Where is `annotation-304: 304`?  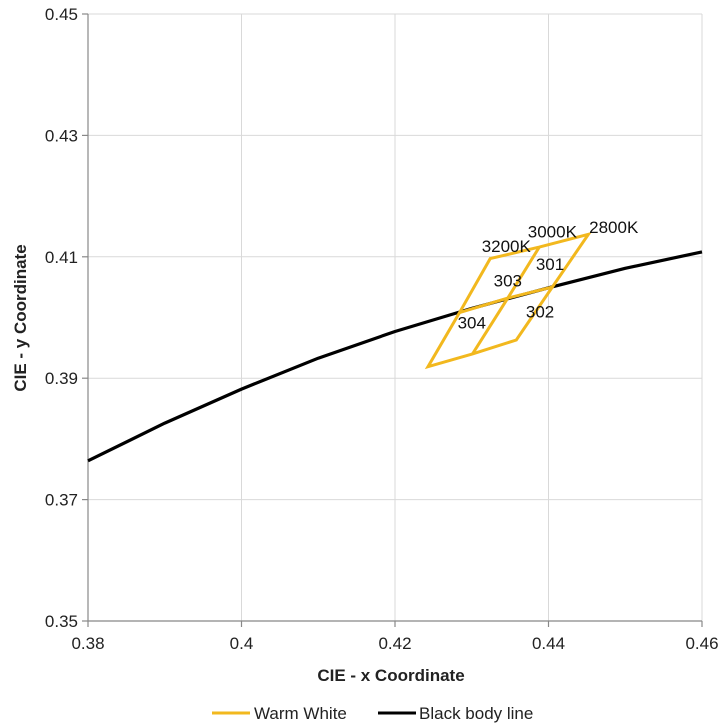
annotation-304: 304 is located at coordinates (472, 322).